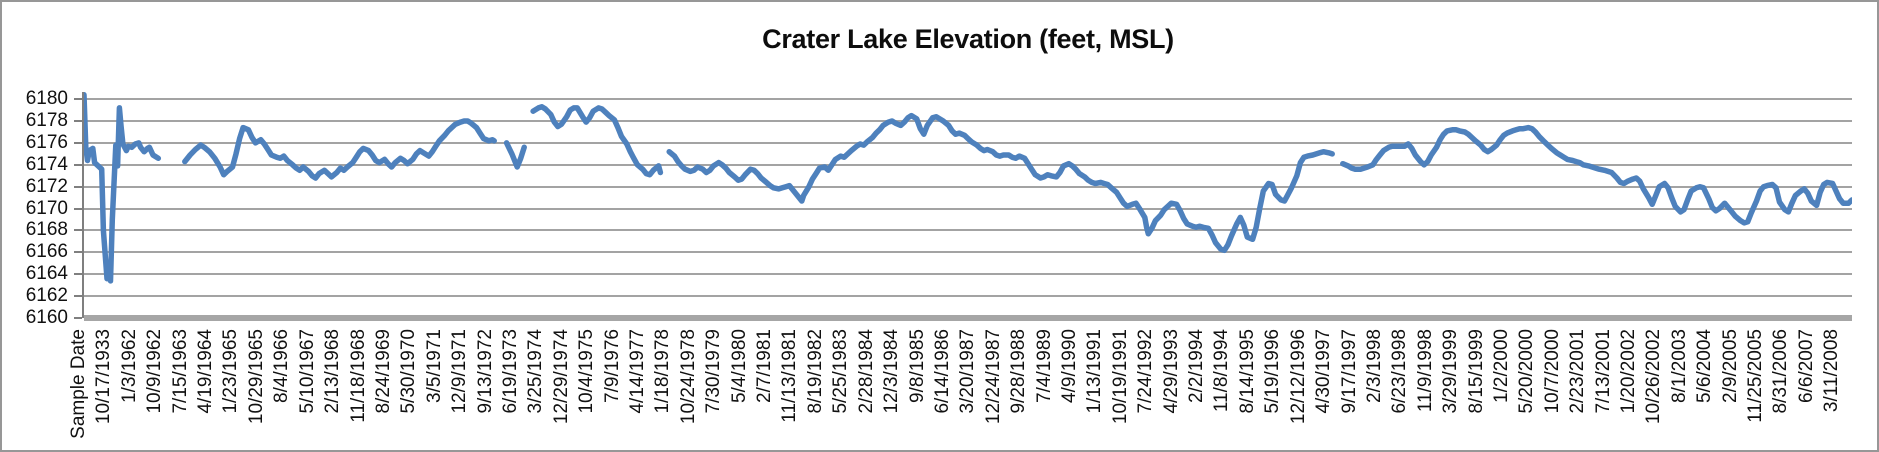 The width and height of the screenshot is (1879, 452). Describe the element at coordinates (942, 371) in the screenshot. I see `x-axis-label: 6/14/1986` at that location.